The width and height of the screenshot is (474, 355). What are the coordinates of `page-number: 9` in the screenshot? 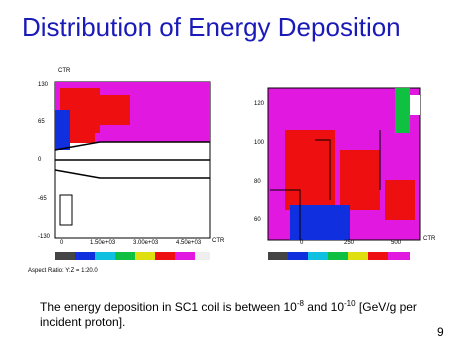 It's located at (440, 332).